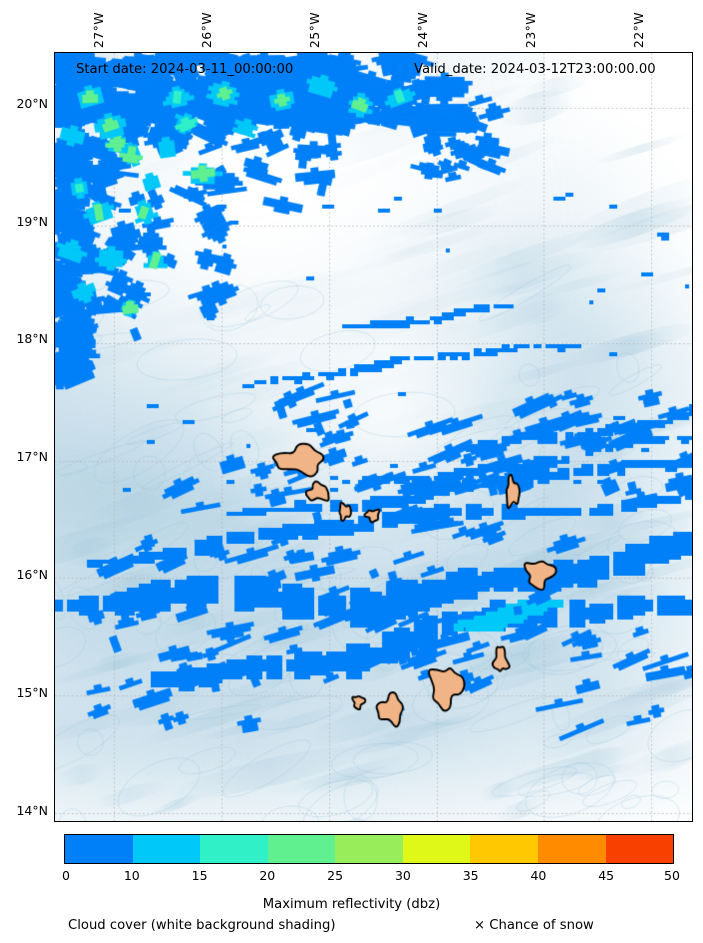  What do you see at coordinates (351, 904) in the screenshot?
I see `colorbar-title: Maximum reflectivity (dbz)` at bounding box center [351, 904].